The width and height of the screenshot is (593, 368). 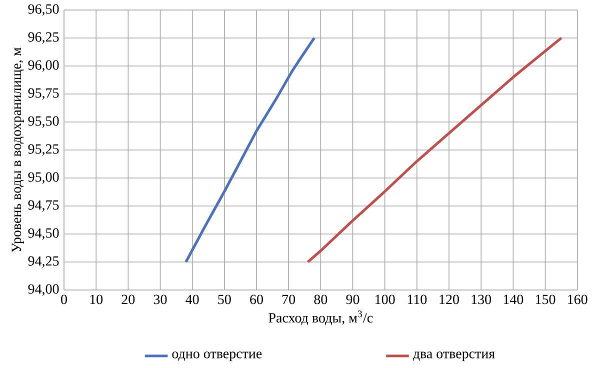 What do you see at coordinates (453, 357) in the screenshot?
I see `legend-label: два отверстия` at bounding box center [453, 357].